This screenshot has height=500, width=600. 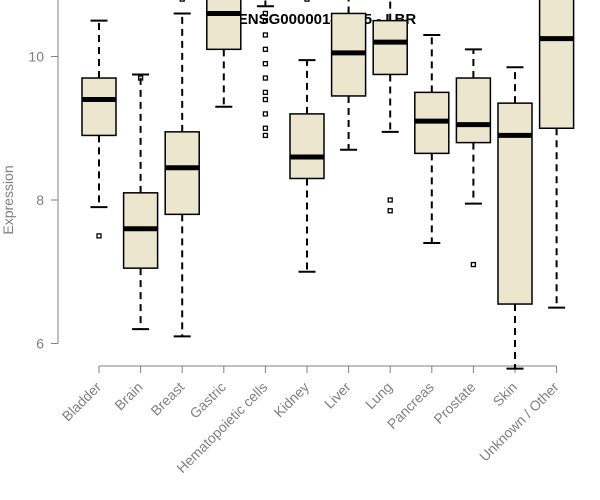 What do you see at coordinates (454, 403) in the screenshot?
I see `x-tick-label: Prostate` at bounding box center [454, 403].